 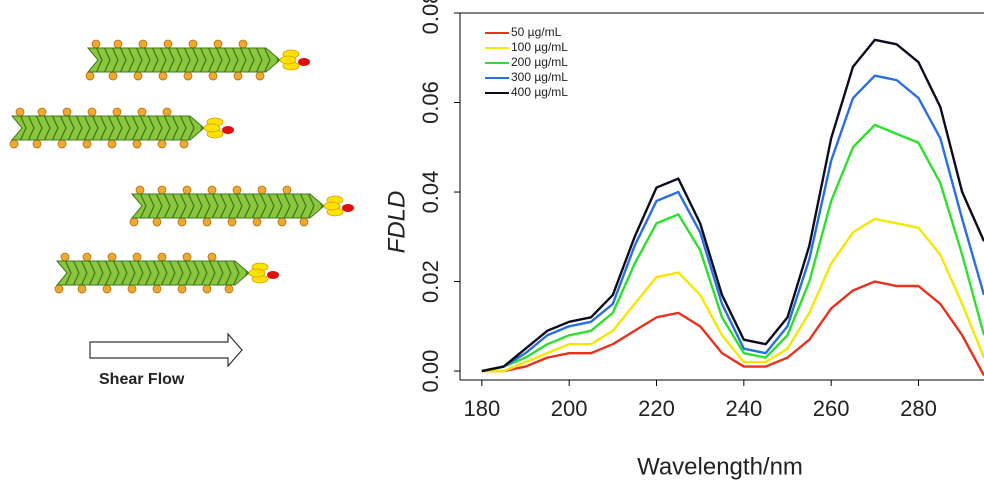 I want to click on x-tick-label: 200, so click(x=569, y=408).